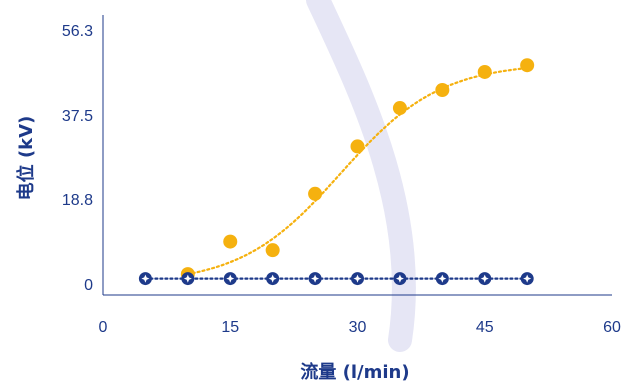  What do you see at coordinates (88, 285) in the screenshot?
I see `y-tick-label: 0` at bounding box center [88, 285].